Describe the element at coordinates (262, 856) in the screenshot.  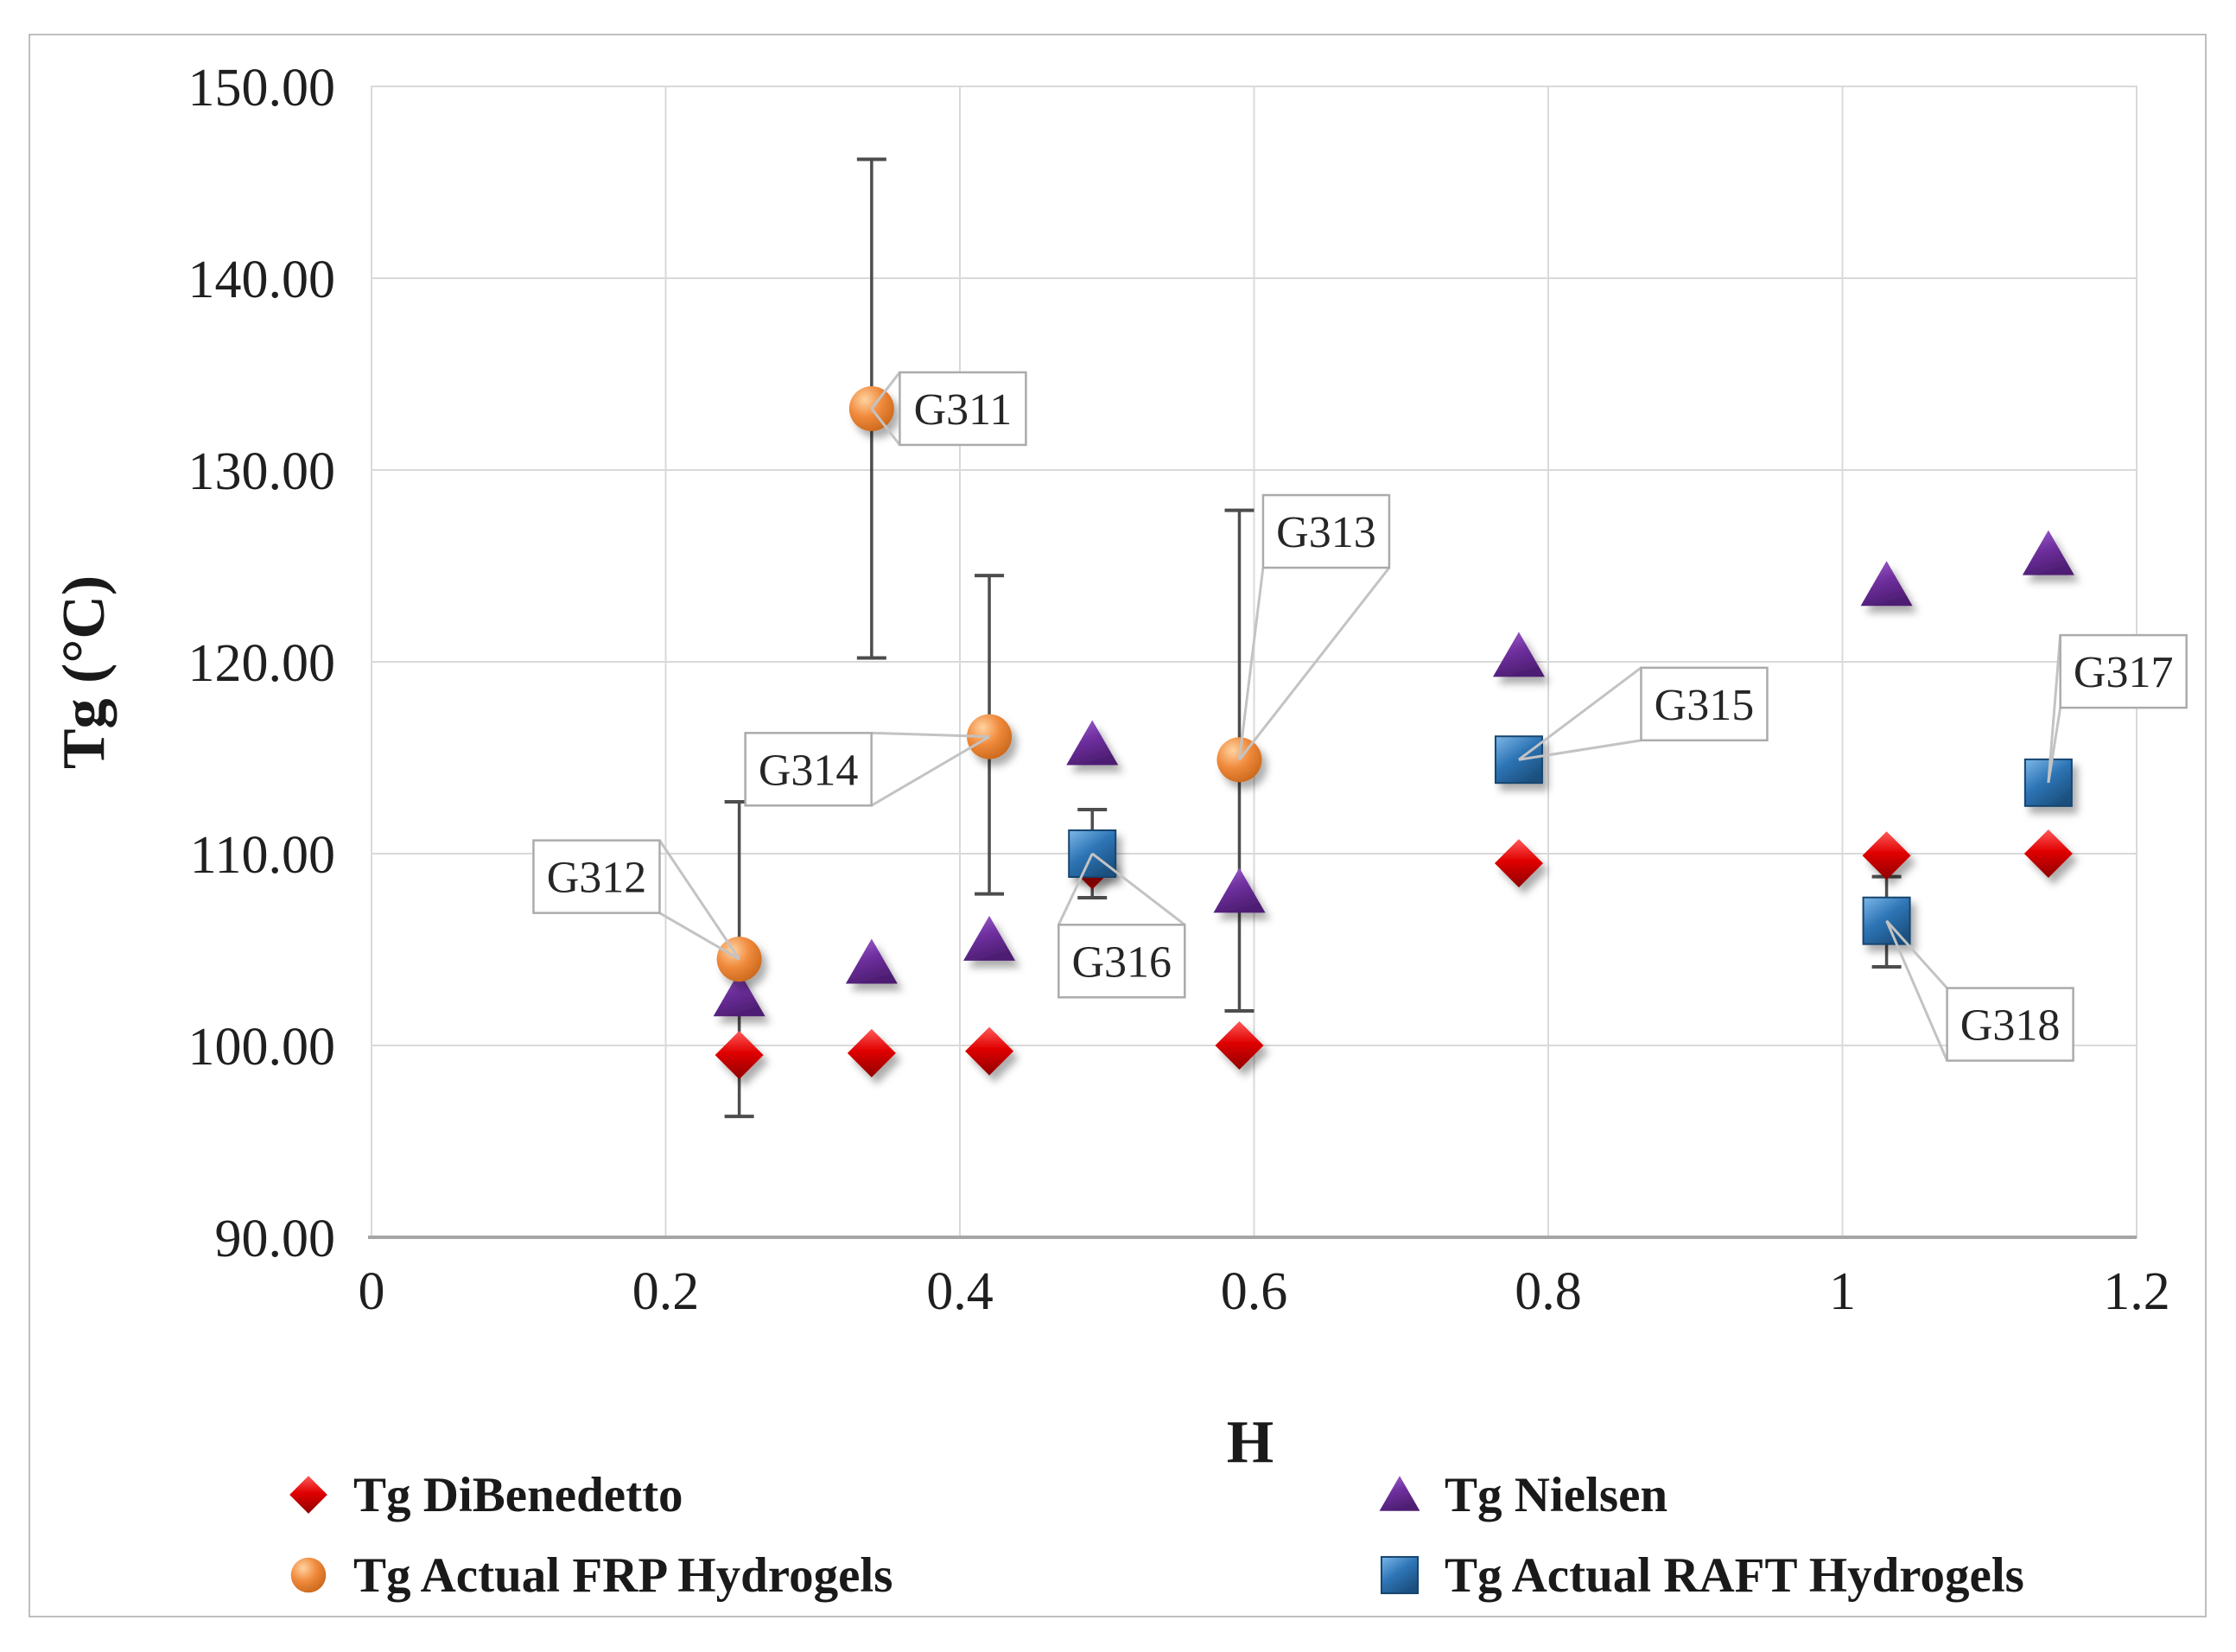
I see `y-tick-label: 110.00` at that location.